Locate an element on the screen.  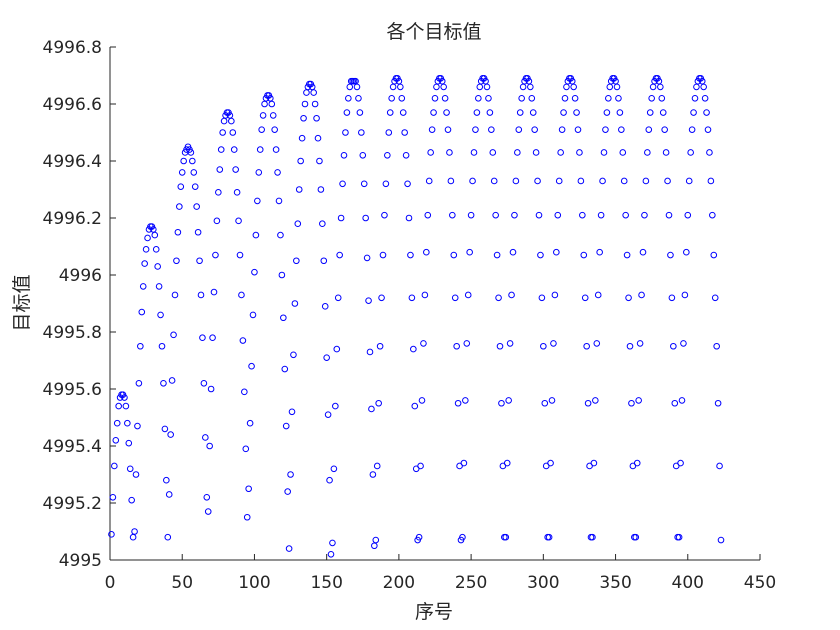
y-tick-label: 4996 is located at coordinates (80, 276).